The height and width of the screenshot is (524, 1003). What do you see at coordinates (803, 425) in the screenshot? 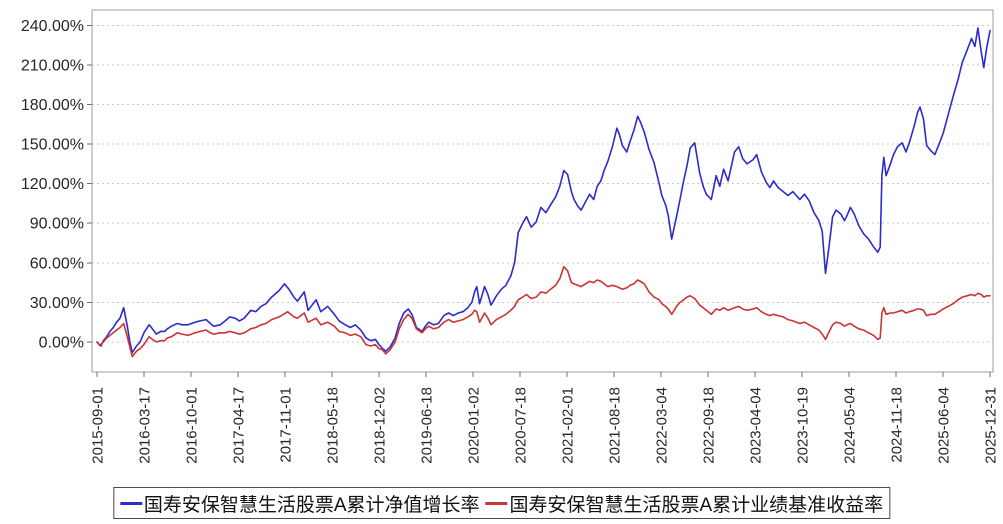
I see `x-axis-tick-label: 2023-10-19` at bounding box center [803, 425].